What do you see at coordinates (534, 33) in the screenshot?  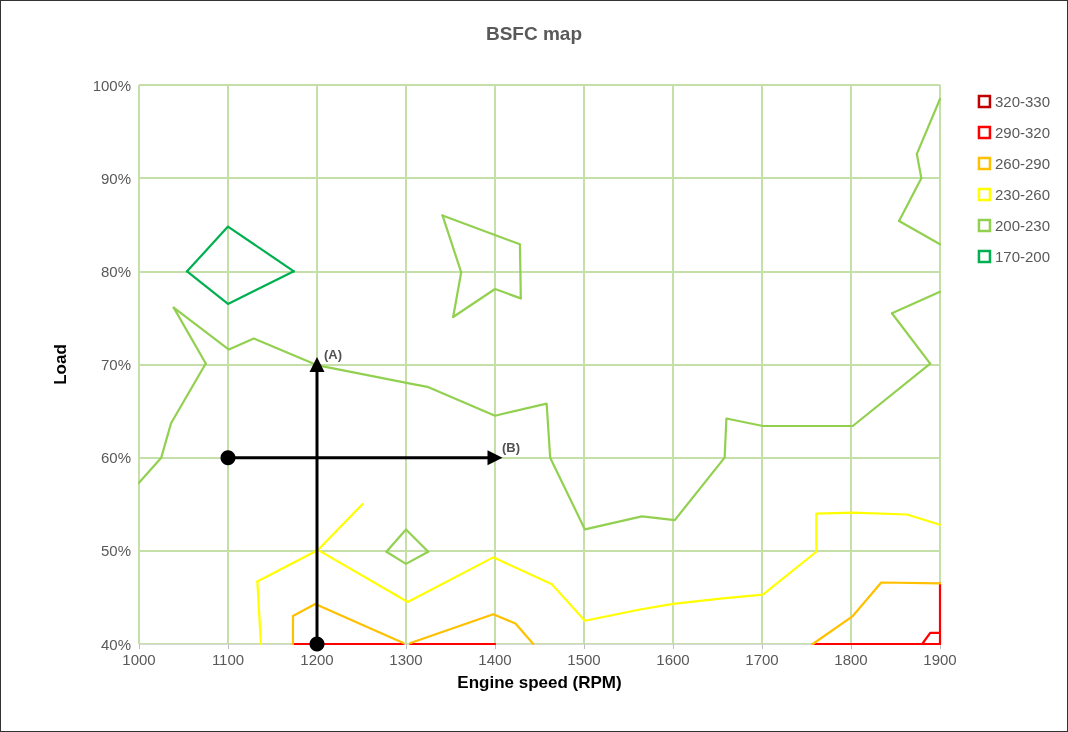 I see `chart-title: BSFC map` at bounding box center [534, 33].